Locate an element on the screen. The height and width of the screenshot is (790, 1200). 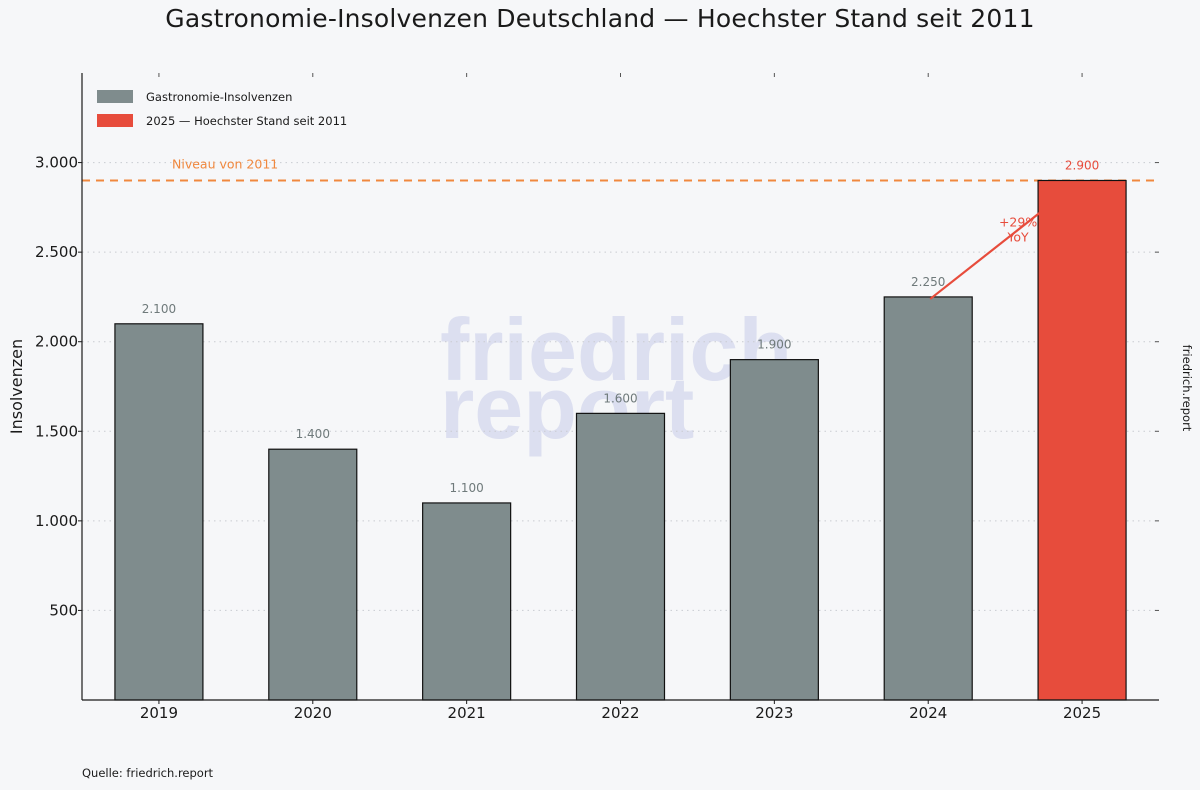
bar-2022 is located at coordinates (620, 556).